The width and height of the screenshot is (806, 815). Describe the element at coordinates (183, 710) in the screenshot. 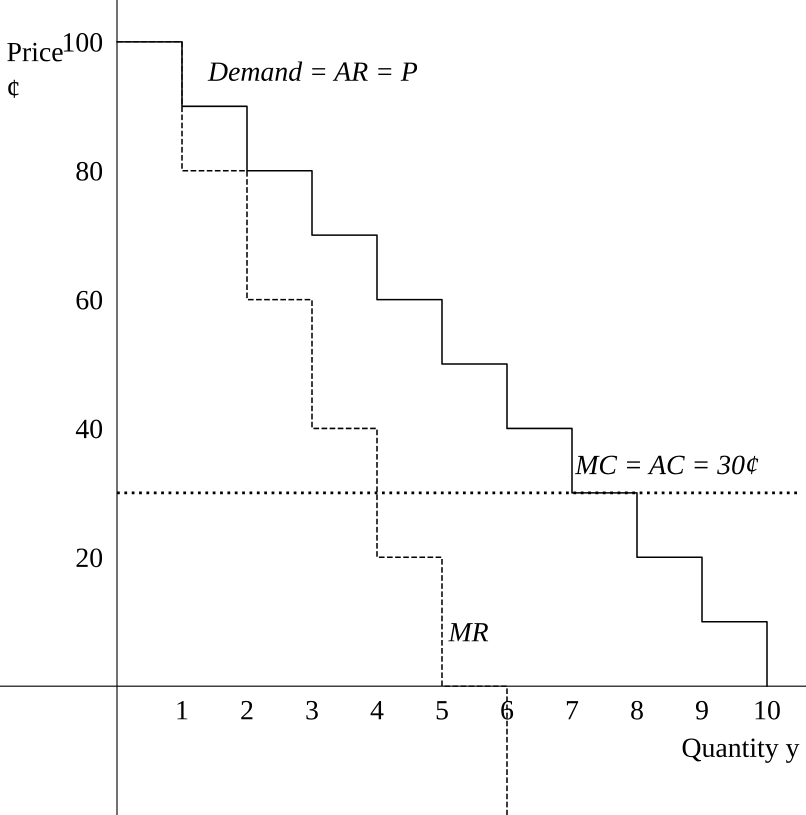

I see `x-tick-label: 1` at that location.